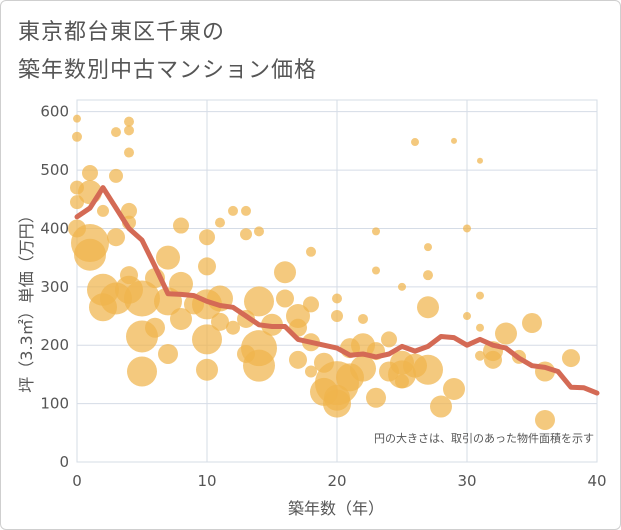 The height and width of the screenshot is (530, 621). What do you see at coordinates (596, 481) in the screenshot?
I see `x-tick-label: 40` at bounding box center [596, 481].